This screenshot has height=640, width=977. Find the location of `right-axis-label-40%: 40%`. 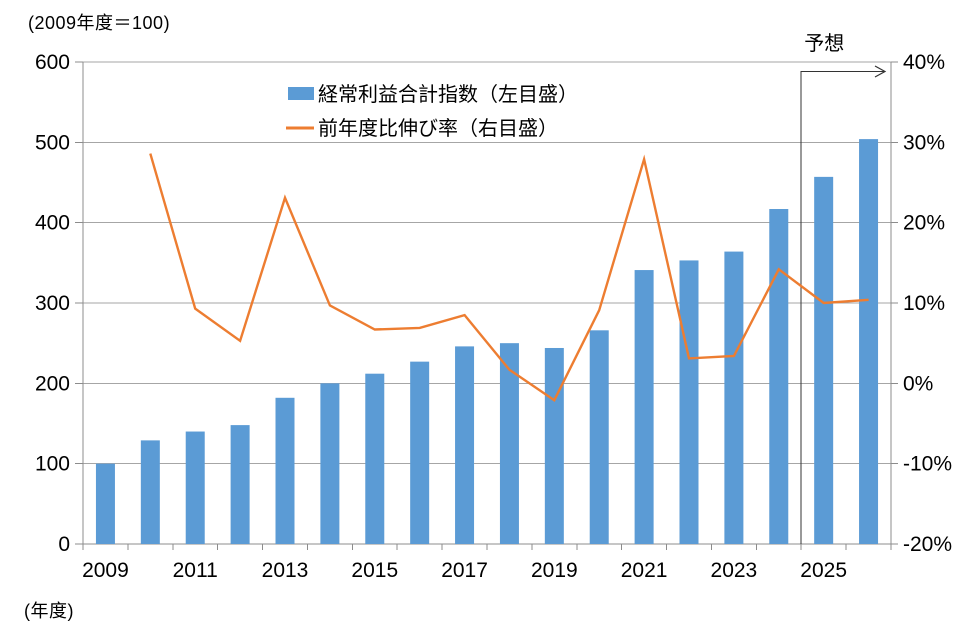

right-axis-label-40%: 40% is located at coordinates (924, 62).